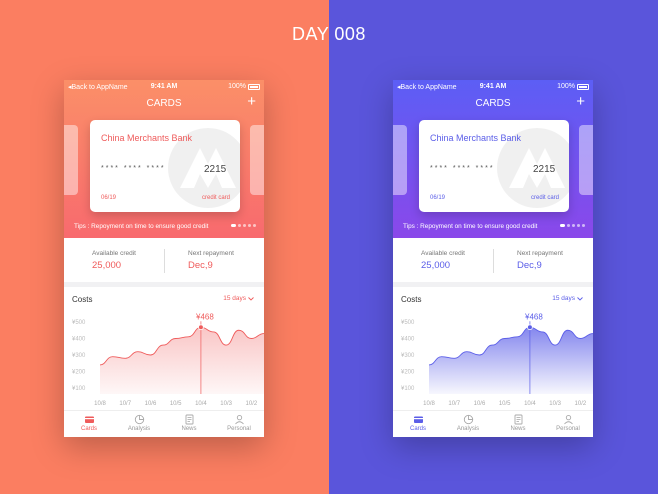 The height and width of the screenshot is (494, 658). I want to click on bank-name: China Merchants Bank, so click(476, 138).